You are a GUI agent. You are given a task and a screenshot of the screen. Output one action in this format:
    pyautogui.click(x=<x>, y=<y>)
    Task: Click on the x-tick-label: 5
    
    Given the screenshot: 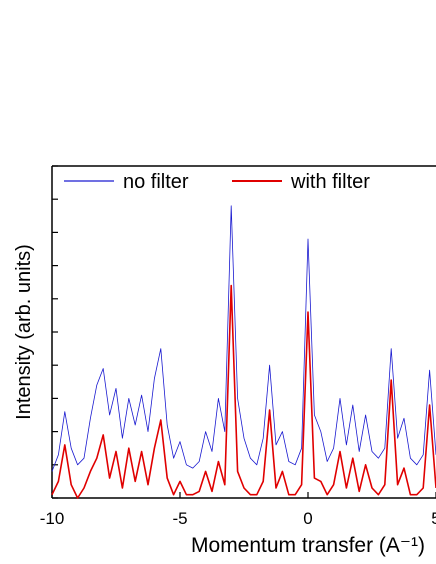 What is the action you would take?
    pyautogui.click(x=433, y=518)
    